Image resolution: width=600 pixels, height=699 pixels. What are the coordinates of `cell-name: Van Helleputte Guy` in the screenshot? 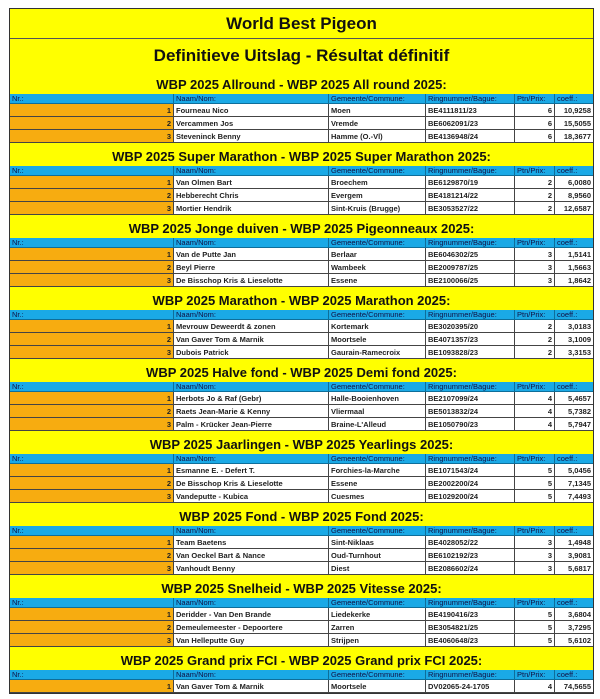 It's located at (251, 640).